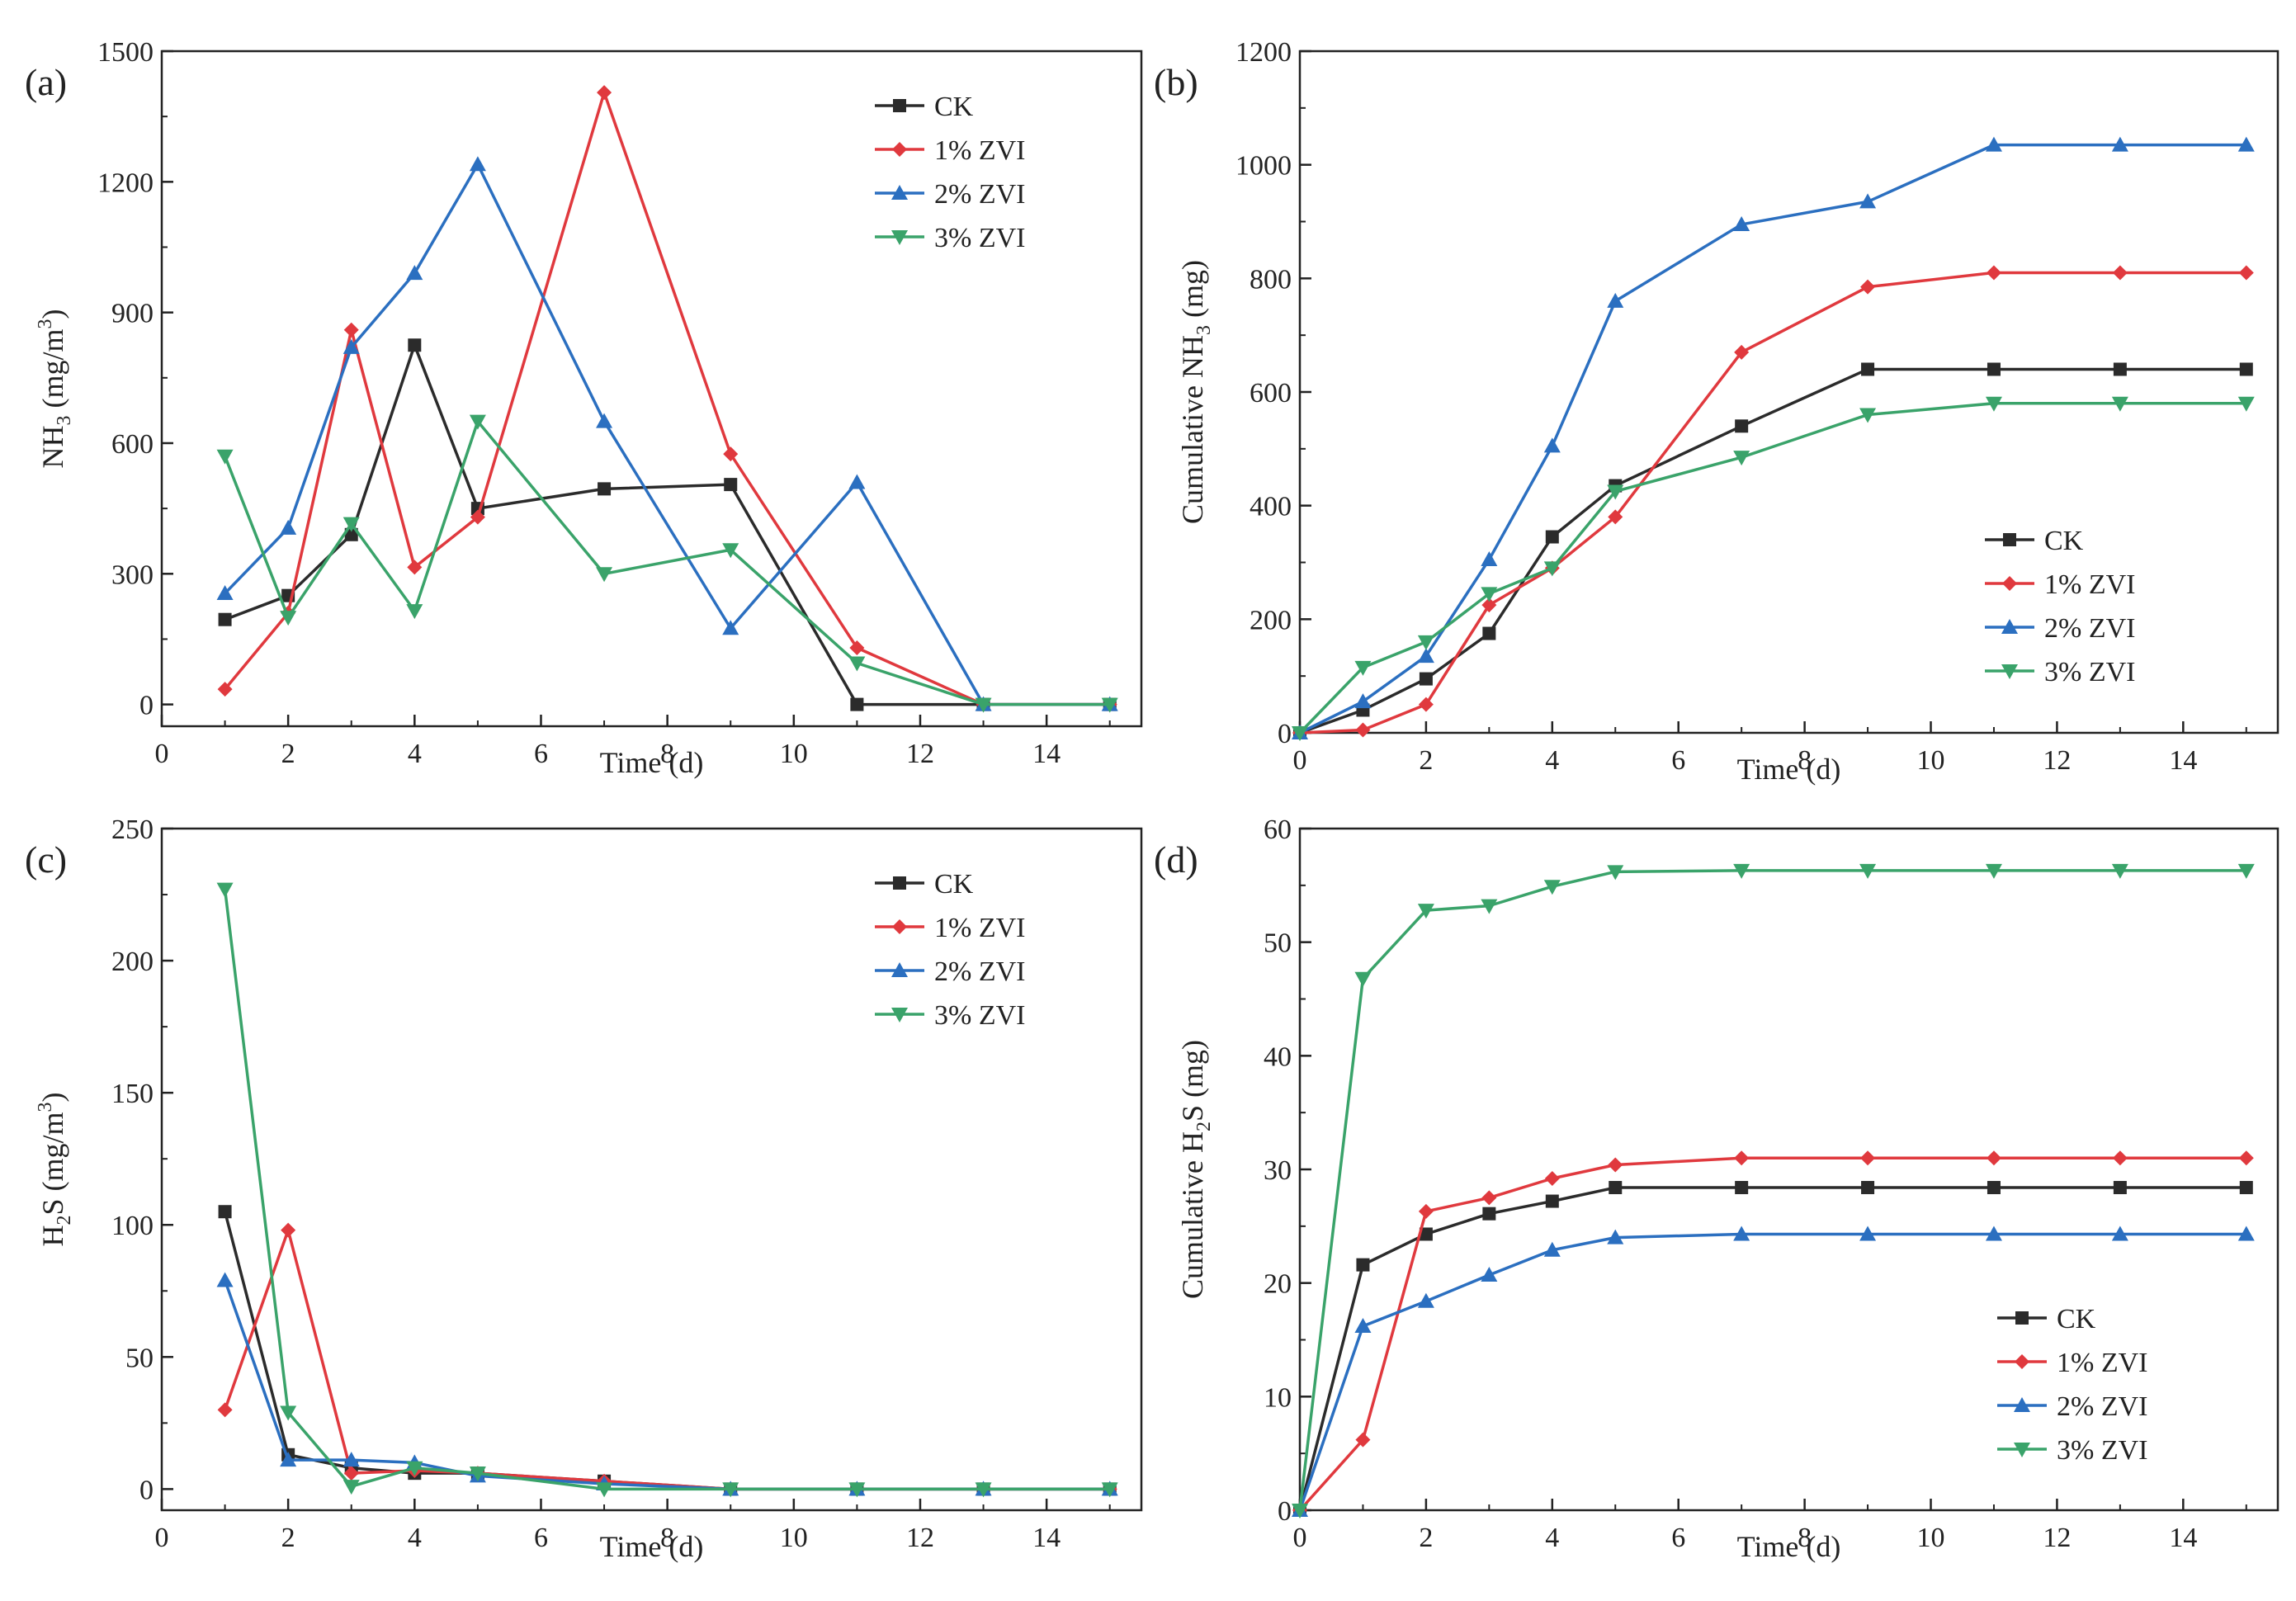  Describe the element at coordinates (133, 314) in the screenshot. I see `y-tick-label: 900` at that location.